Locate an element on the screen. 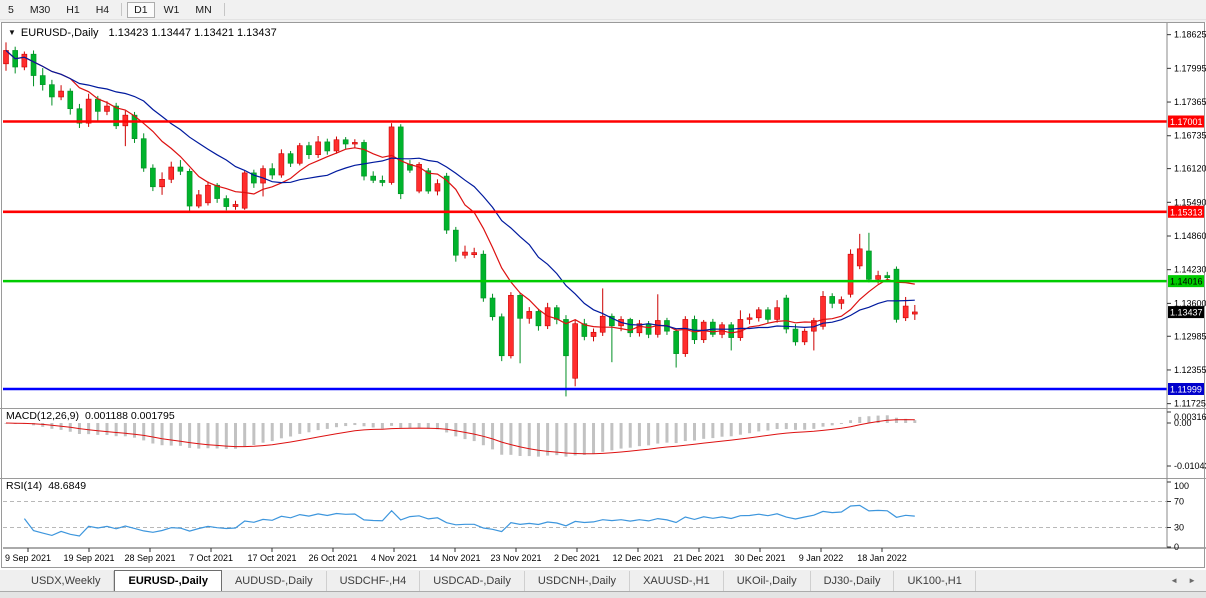 Image resolution: width=1206 pixels, height=598 pixels. tab-eurusd-daily: EURUSD-,Daily is located at coordinates (168, 580).